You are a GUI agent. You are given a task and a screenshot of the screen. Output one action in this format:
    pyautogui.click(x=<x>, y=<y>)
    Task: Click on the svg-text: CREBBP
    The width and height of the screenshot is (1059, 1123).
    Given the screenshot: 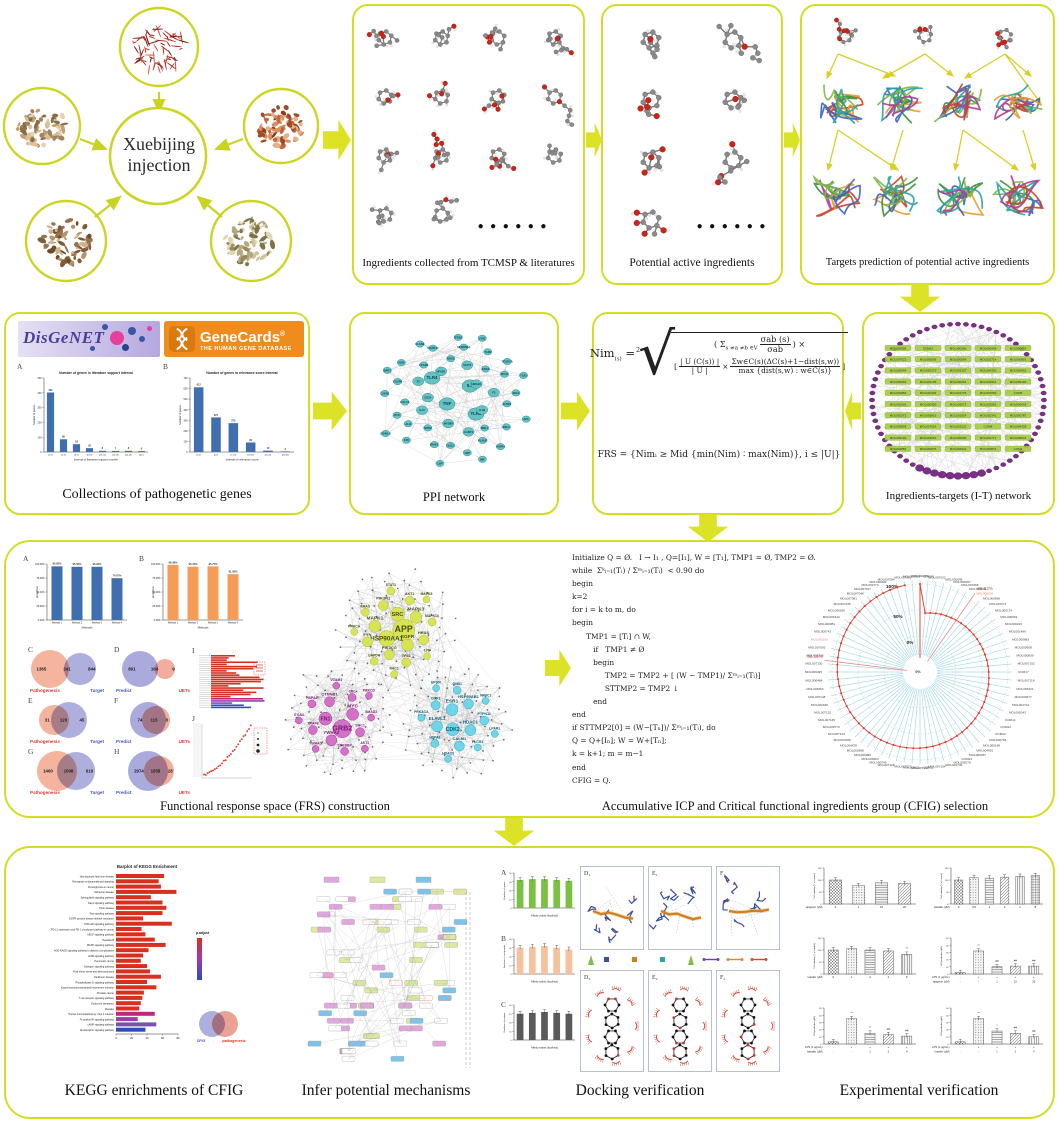 What is the action you would take?
    pyautogui.click(x=344, y=745)
    